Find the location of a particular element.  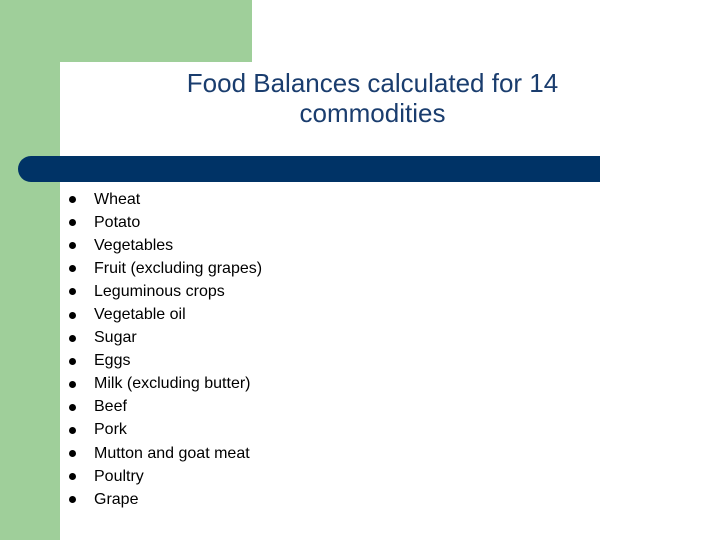

list-item: Fruit (excluding grapes) is located at coordinates (165, 268).